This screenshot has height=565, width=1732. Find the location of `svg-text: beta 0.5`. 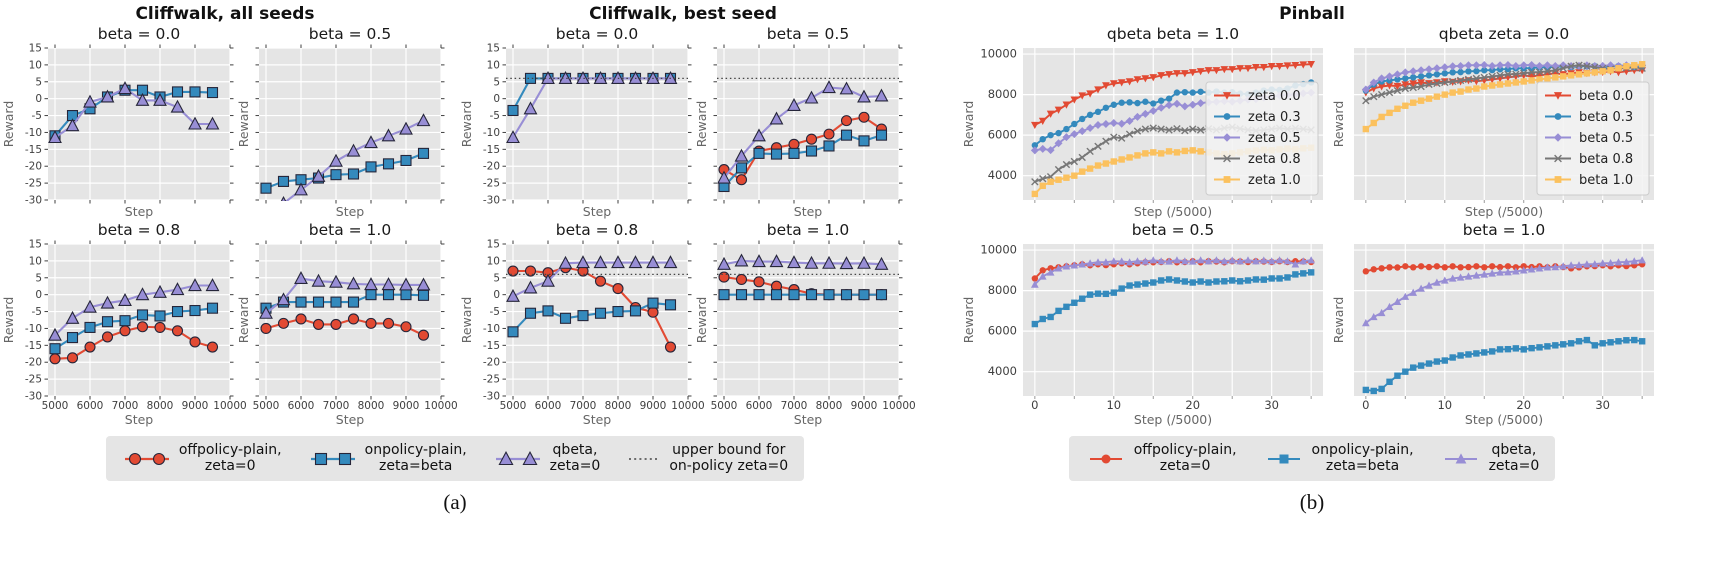

svg-text: beta 0.5 is located at coordinates (1606, 138).